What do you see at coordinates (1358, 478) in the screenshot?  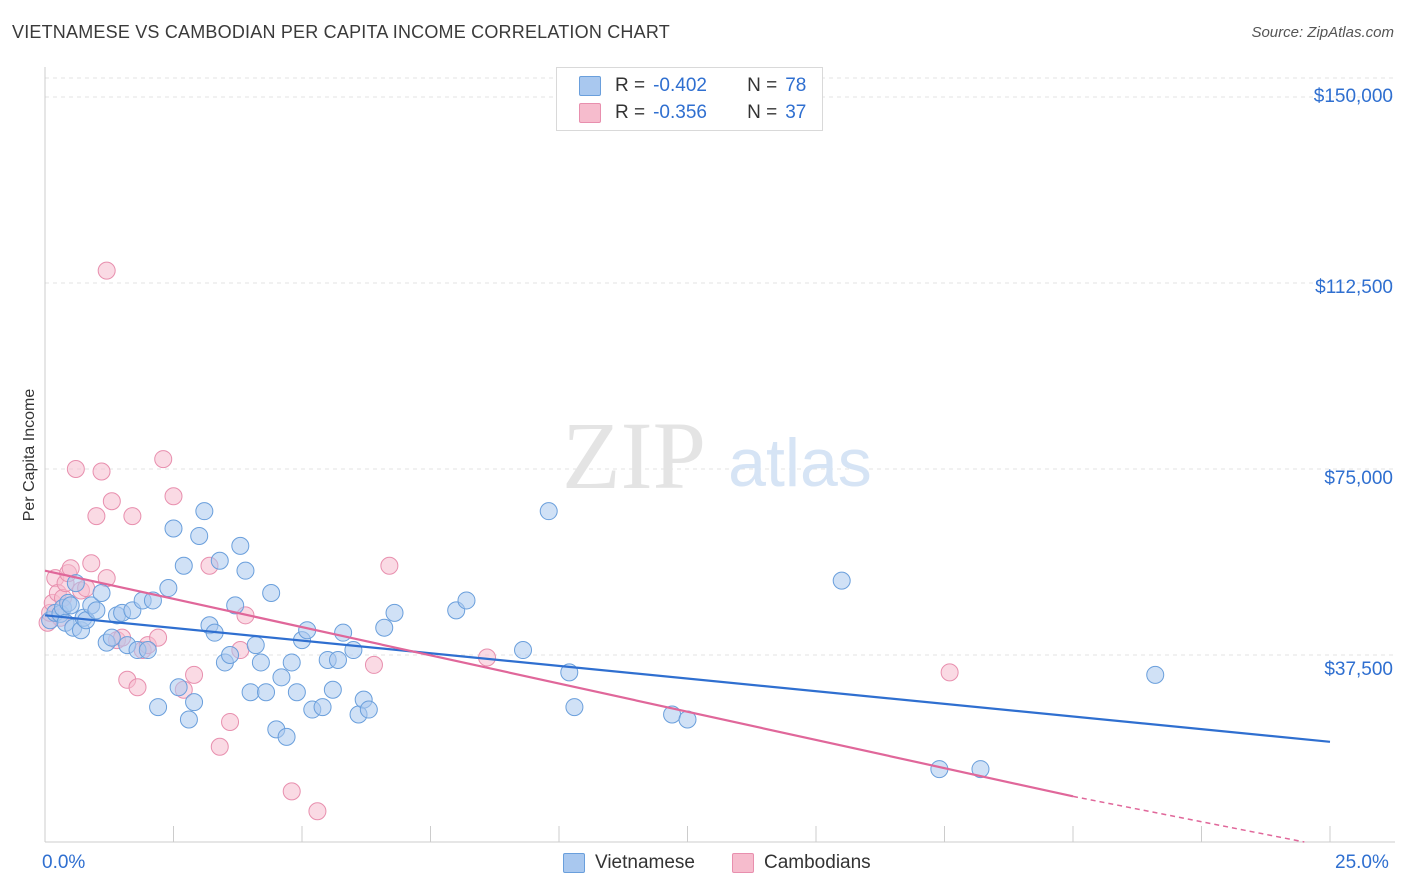 I see `y-tick-label: $75,000` at bounding box center [1358, 478].